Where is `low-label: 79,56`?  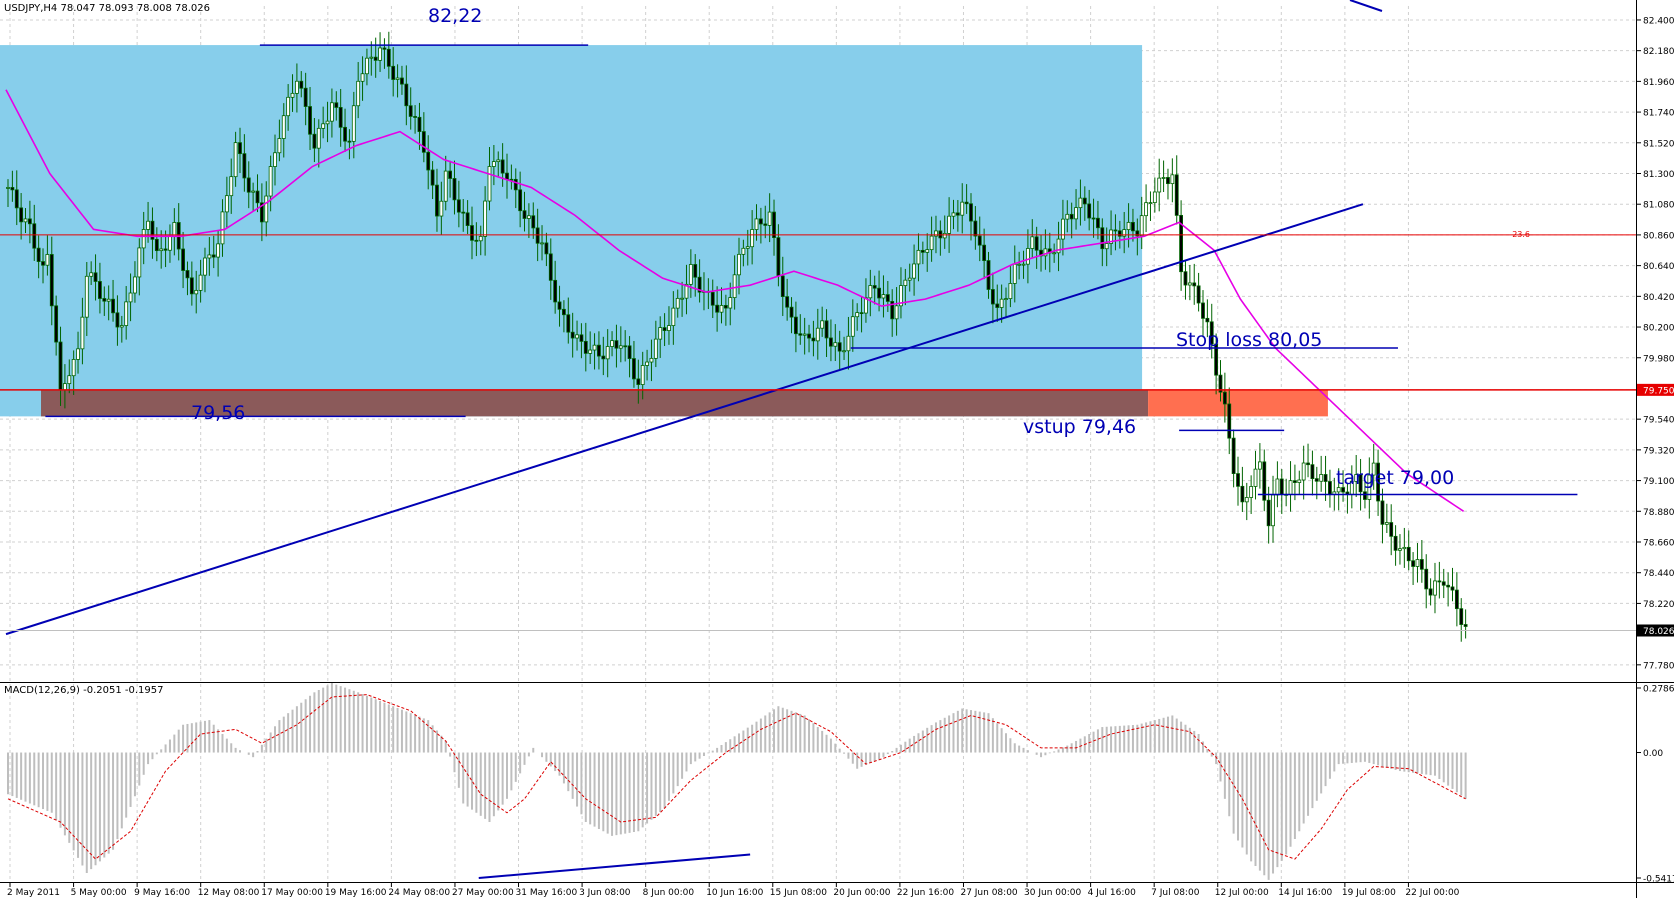
low-label: 79,56 is located at coordinates (218, 413).